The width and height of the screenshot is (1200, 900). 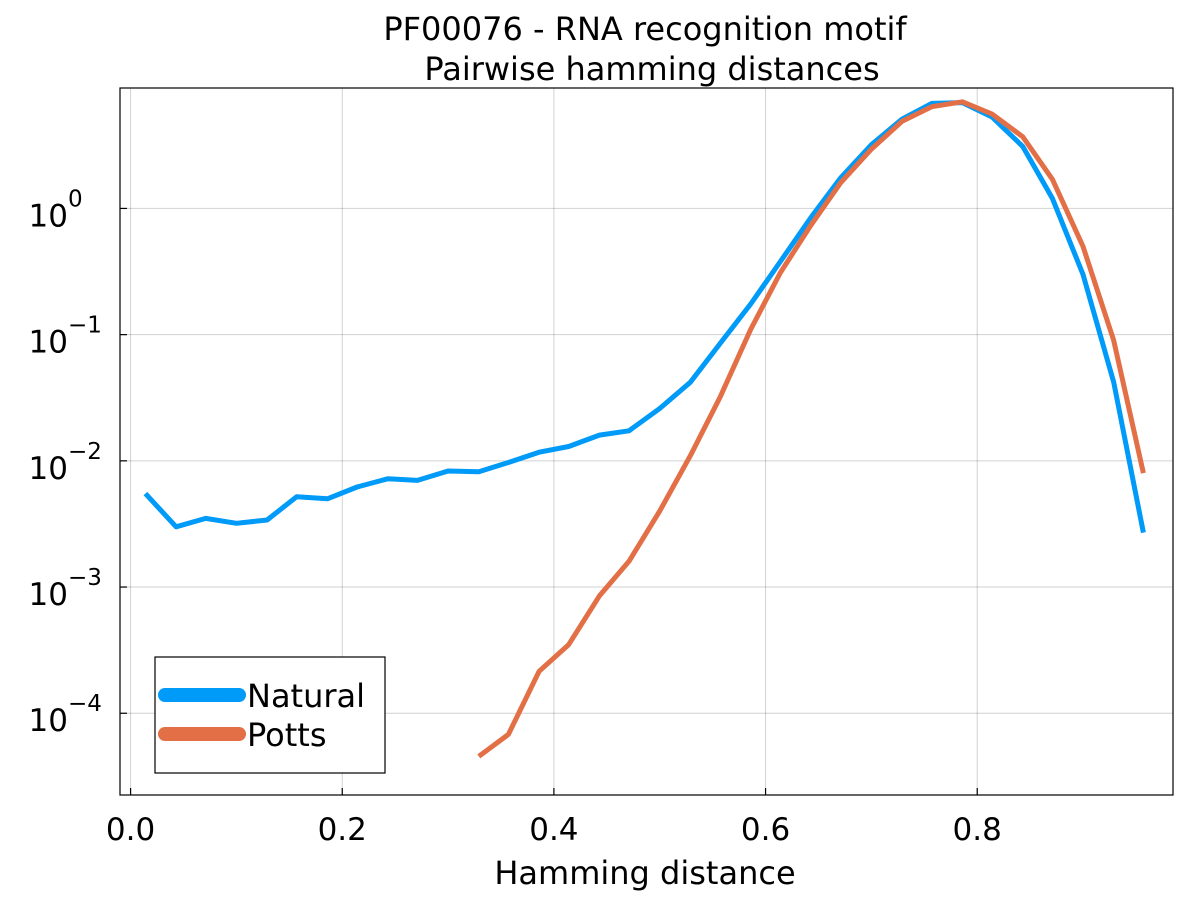 What do you see at coordinates (85, 452) in the screenshot?
I see `y-tick-exponent: −2` at bounding box center [85, 452].